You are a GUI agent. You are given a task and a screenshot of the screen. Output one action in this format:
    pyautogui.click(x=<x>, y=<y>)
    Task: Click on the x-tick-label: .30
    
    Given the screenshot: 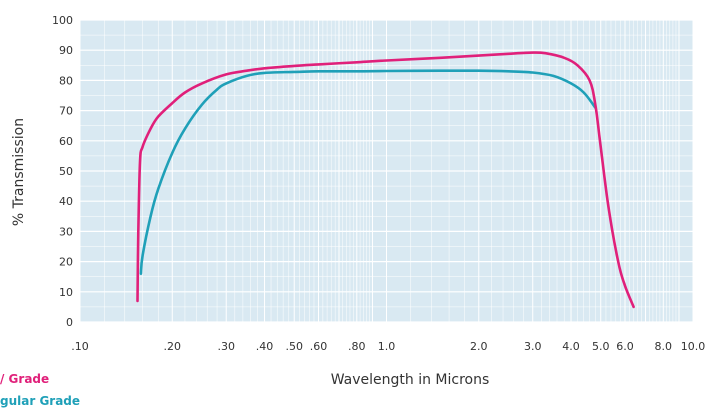 What is the action you would take?
    pyautogui.click(x=226, y=346)
    